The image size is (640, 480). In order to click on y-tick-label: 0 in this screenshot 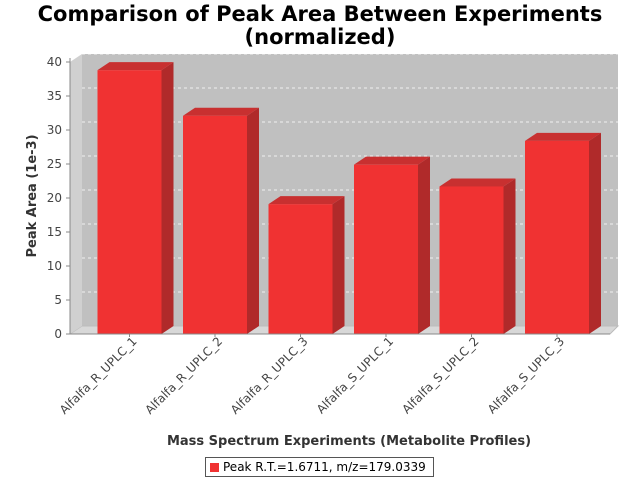, I will do `click(58, 334)`.